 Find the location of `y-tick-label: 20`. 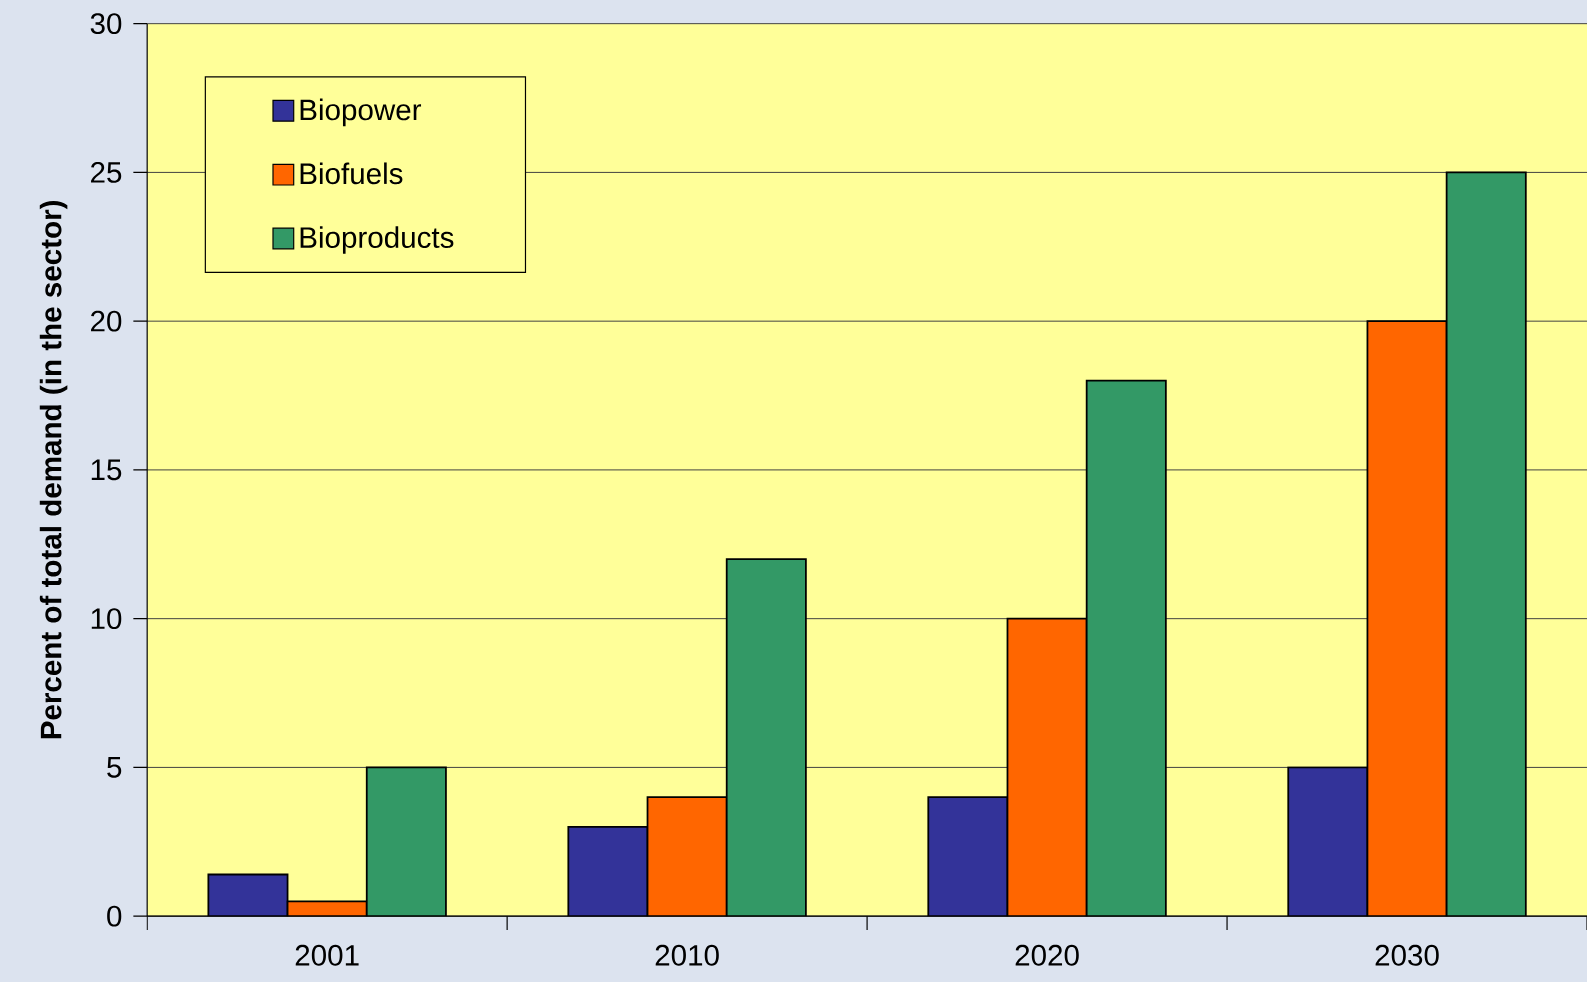

y-tick-label: 20 is located at coordinates (106, 321).